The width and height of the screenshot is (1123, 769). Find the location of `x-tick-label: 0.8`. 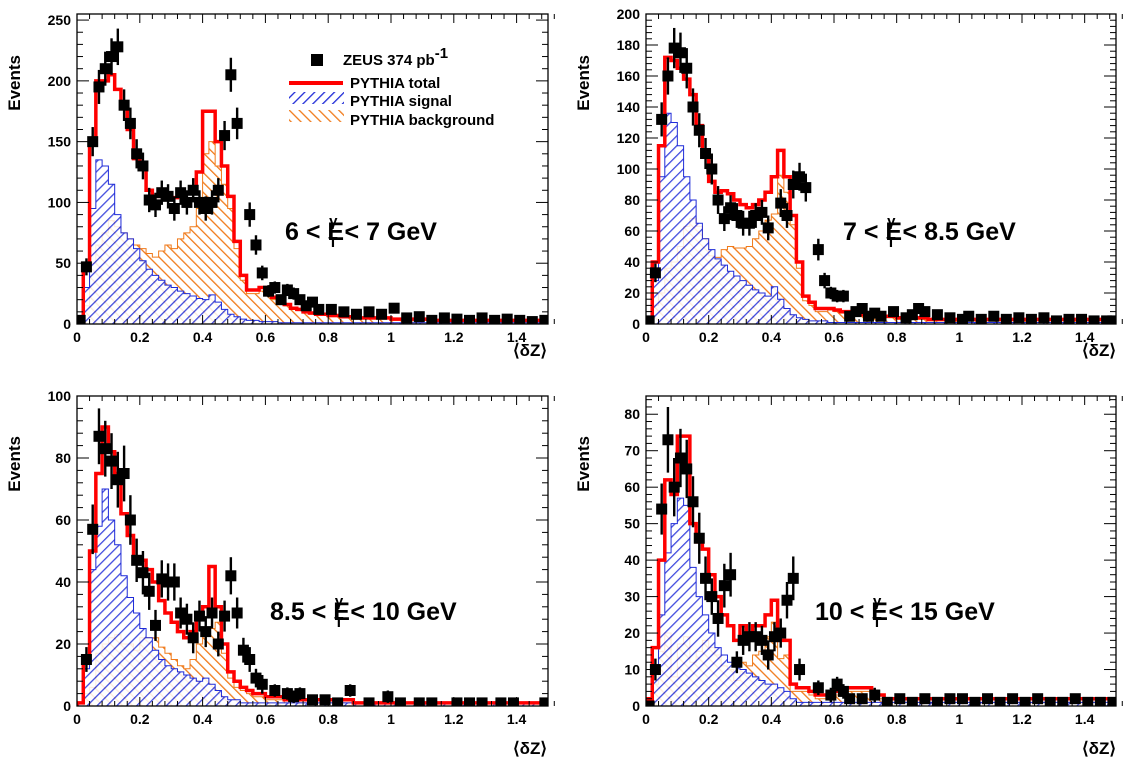

x-tick-label: 0.8 is located at coordinates (328, 337).